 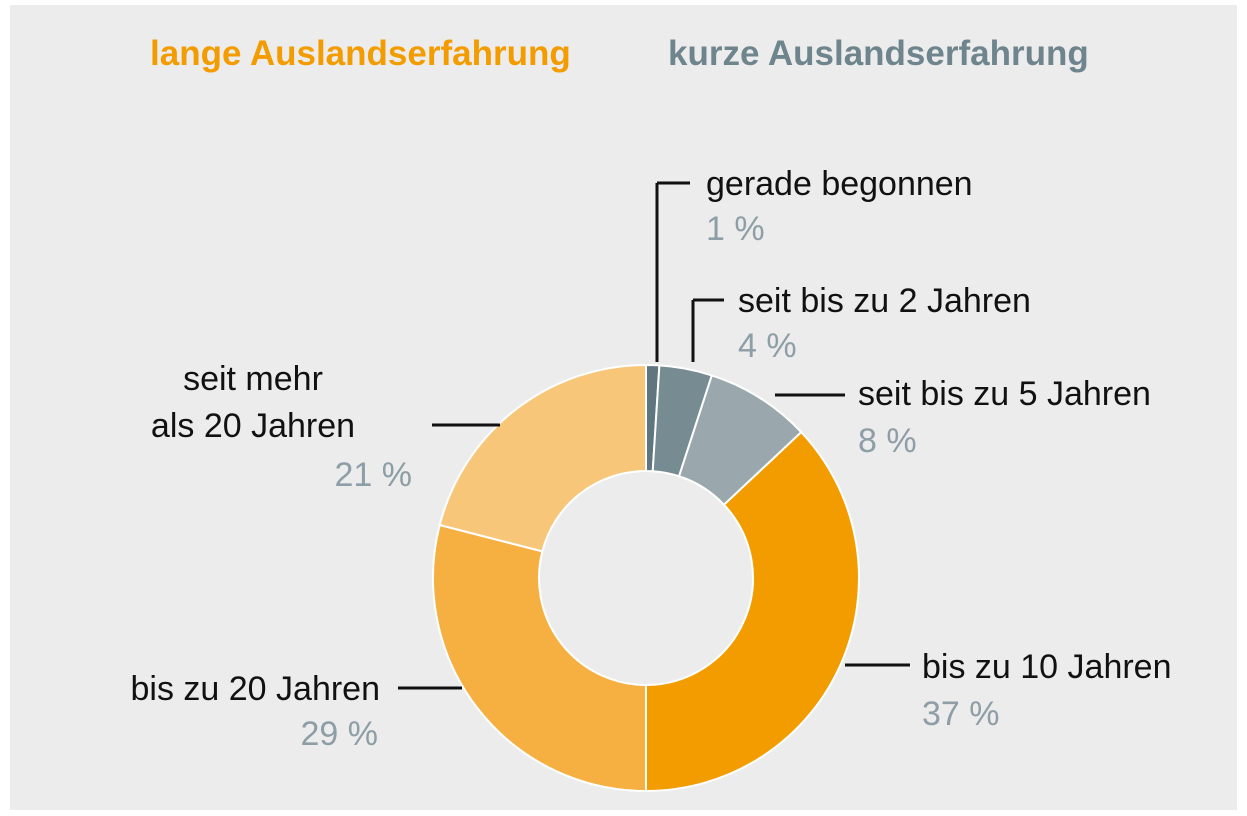 What do you see at coordinates (767, 346) in the screenshot?
I see `value-label: 4 %` at bounding box center [767, 346].